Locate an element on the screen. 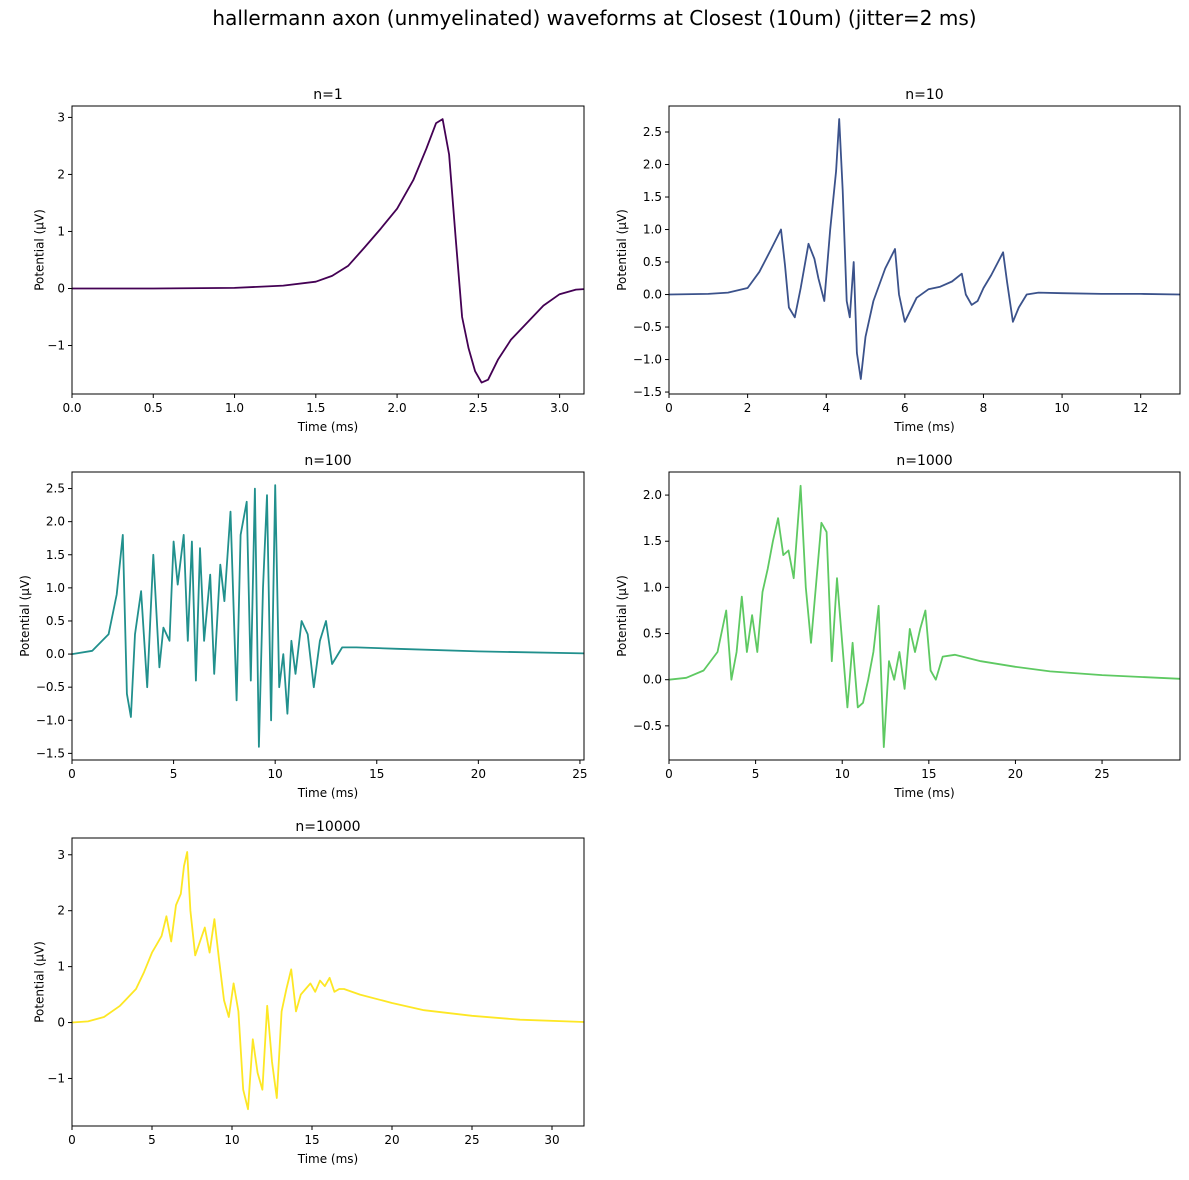 This screenshot has width=1189, height=1180. x-tick-label: 0.5 is located at coordinates (153, 408).